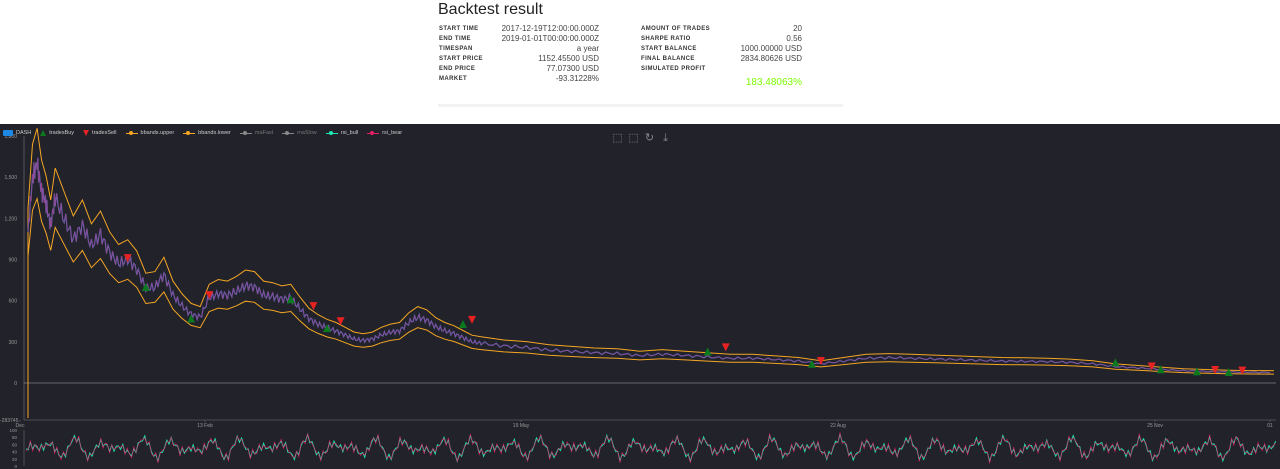  I want to click on summary-title: Backtest result, so click(490, 9).